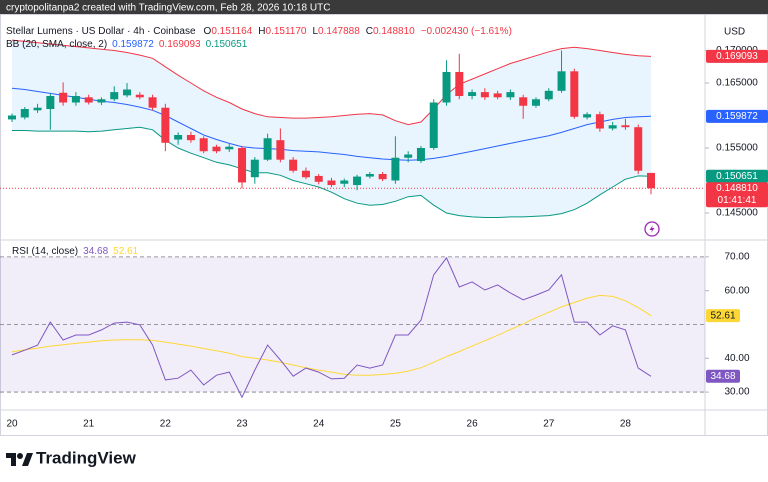 The width and height of the screenshot is (768, 482). What do you see at coordinates (394, 31) in the screenshot?
I see `ohlc-value: 0.148810` at bounding box center [394, 31].